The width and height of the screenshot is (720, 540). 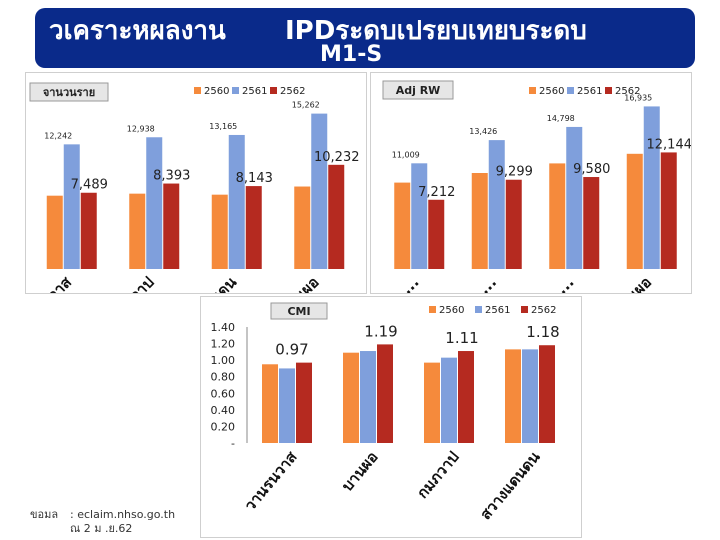 I want to click on chart-title: Adj RW, so click(x=418, y=90).